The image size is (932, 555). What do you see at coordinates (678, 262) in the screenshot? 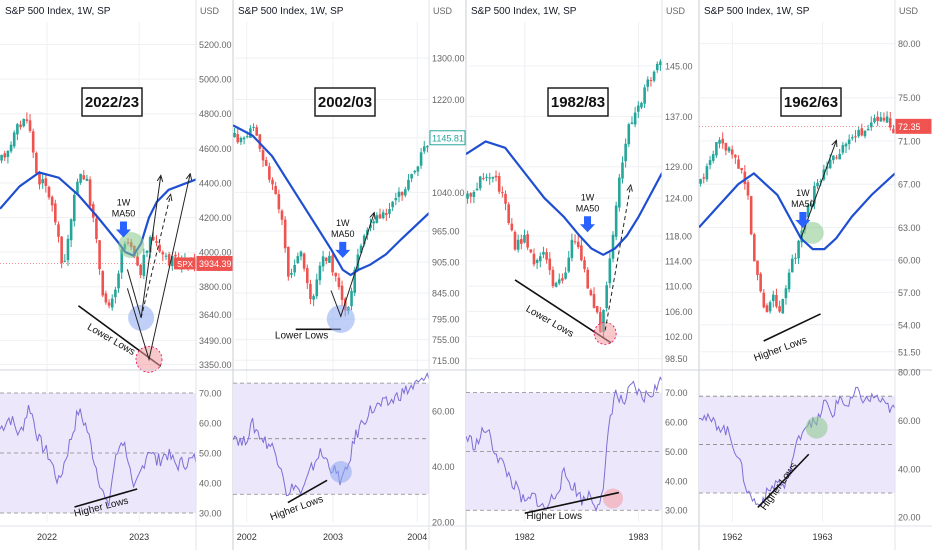
I see `price-tick-label: 114.00` at bounding box center [678, 262].